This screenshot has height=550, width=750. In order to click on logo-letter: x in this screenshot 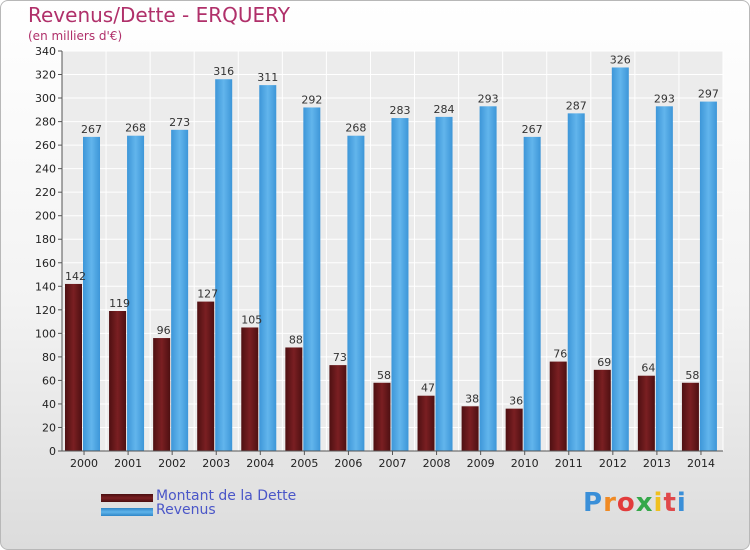, I will do `click(644, 503)`.